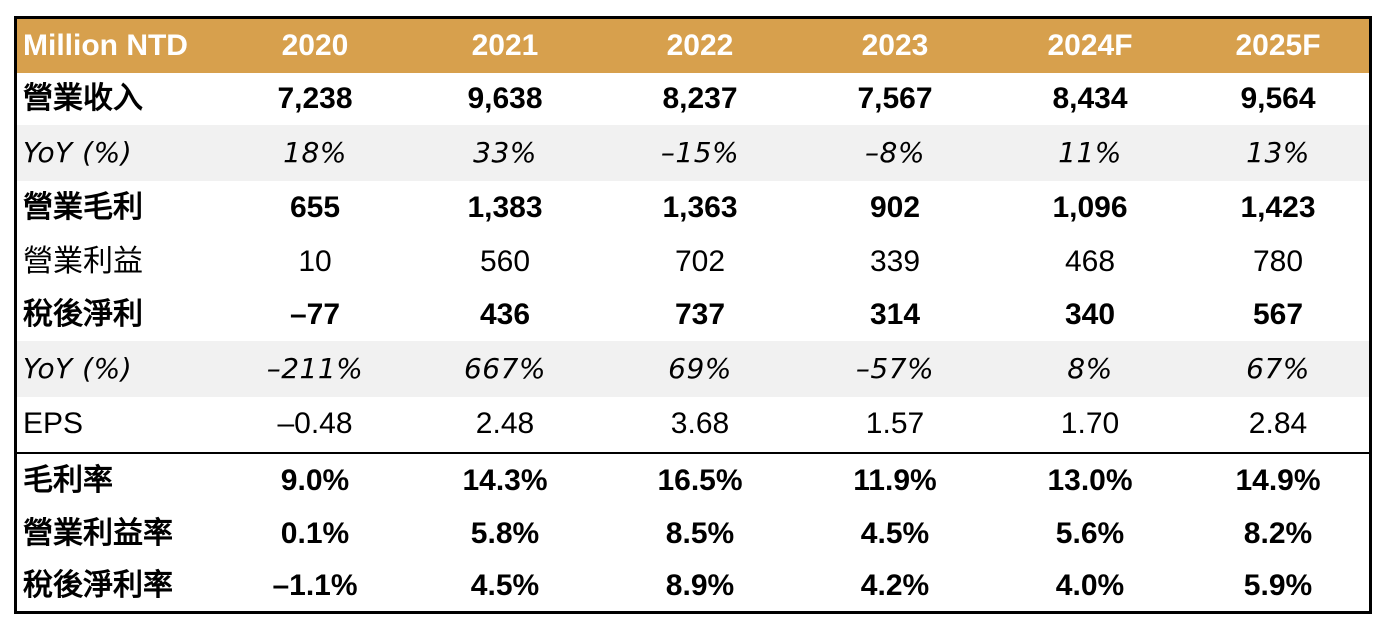 This screenshot has height=624, width=1392. Describe the element at coordinates (315, 45) in the screenshot. I see `header-cell-2020: 2020` at that location.